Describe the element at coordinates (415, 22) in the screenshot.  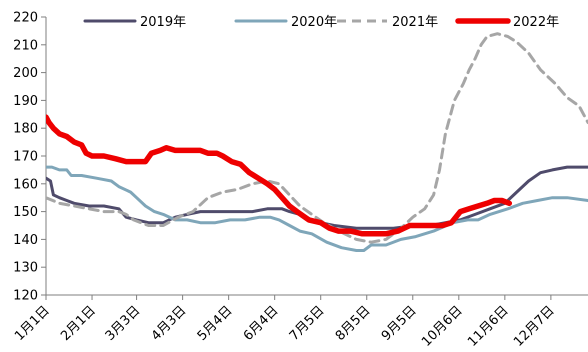
I see `legend-label-2021年: 2021年` at that location.